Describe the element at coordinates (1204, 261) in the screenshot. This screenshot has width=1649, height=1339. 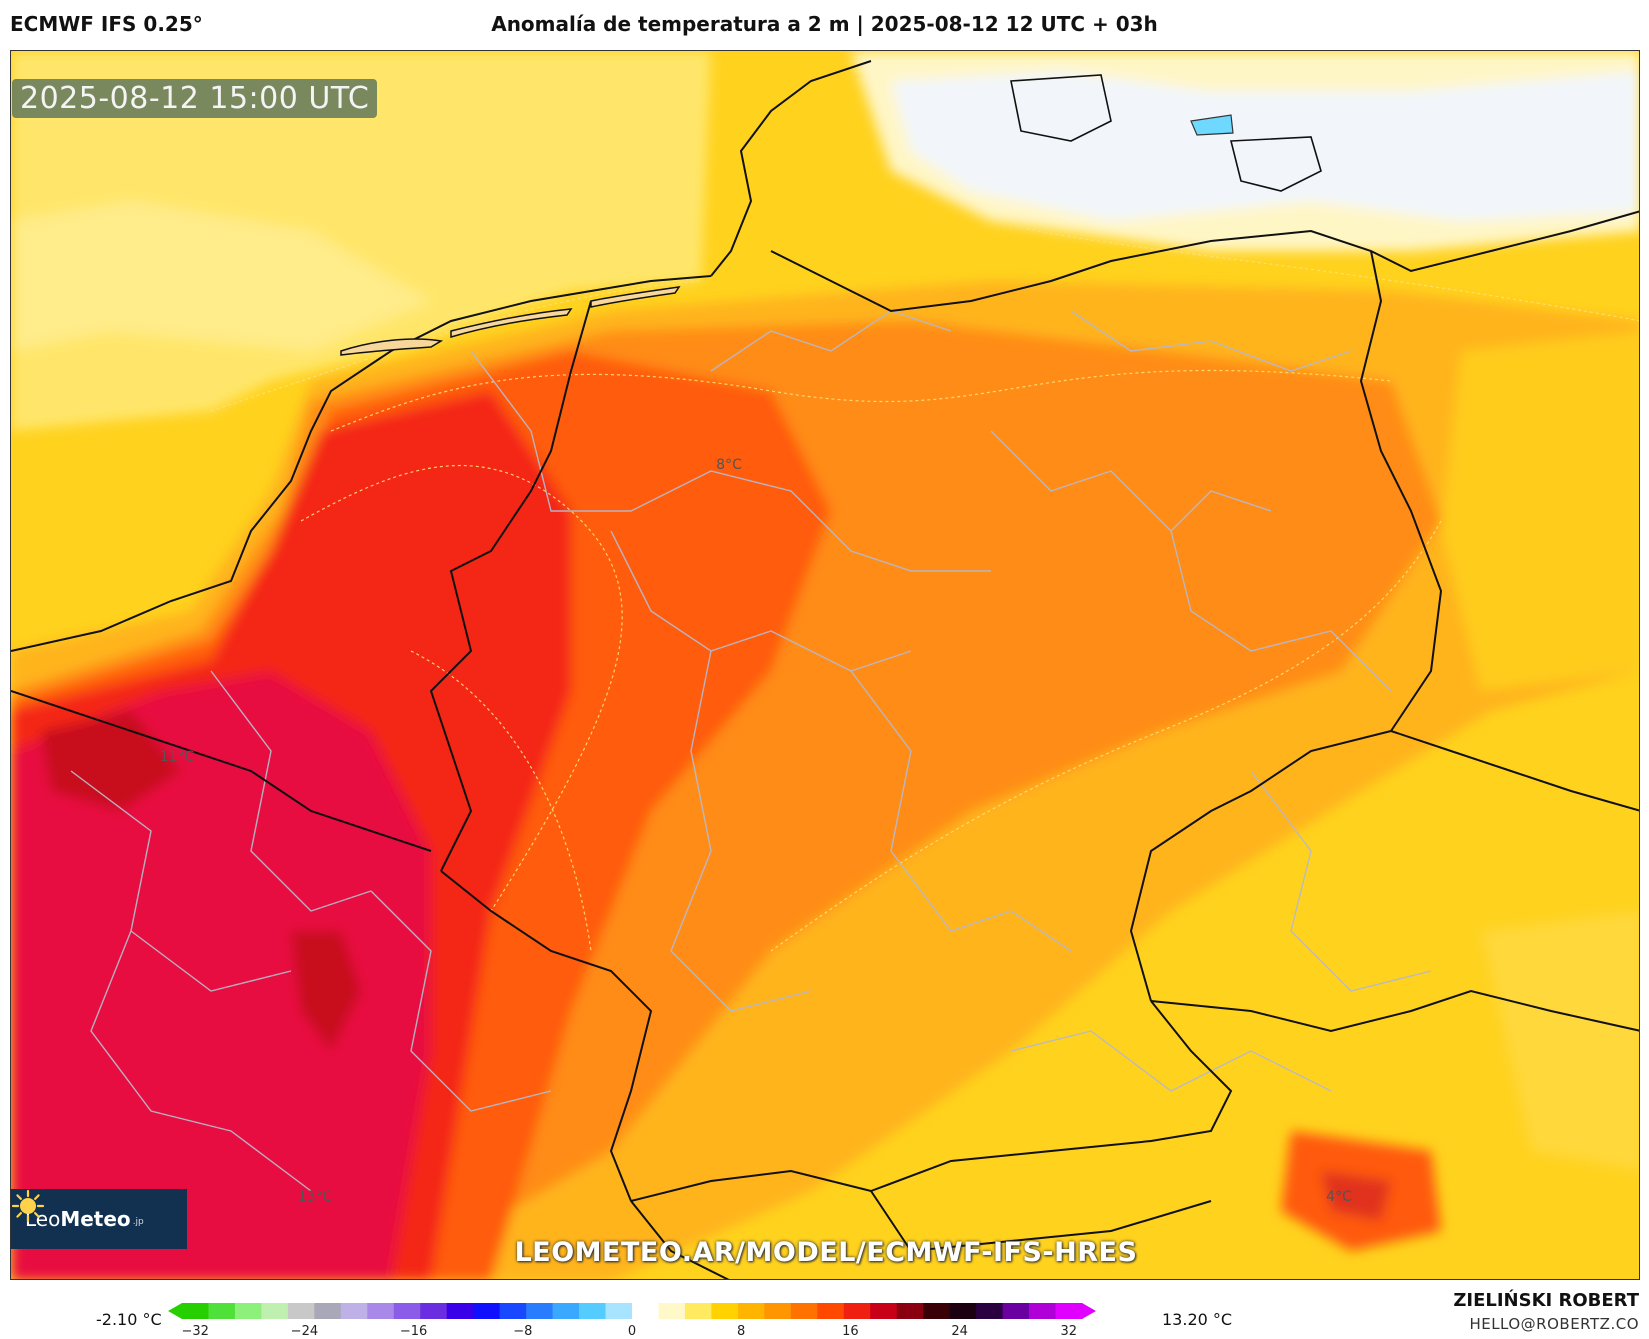
I see `coastline-baltic` at that location.